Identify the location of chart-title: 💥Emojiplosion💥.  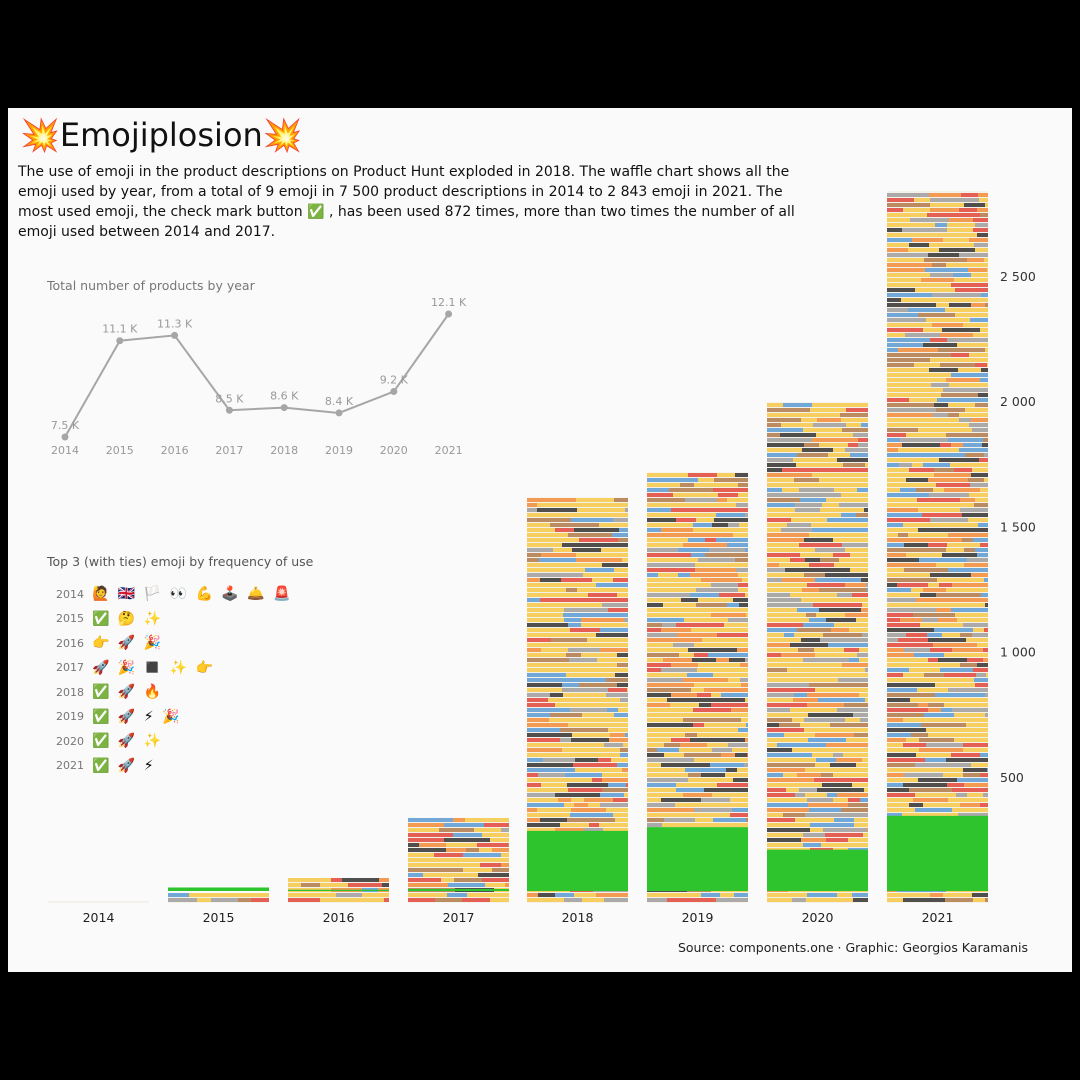
(161, 135).